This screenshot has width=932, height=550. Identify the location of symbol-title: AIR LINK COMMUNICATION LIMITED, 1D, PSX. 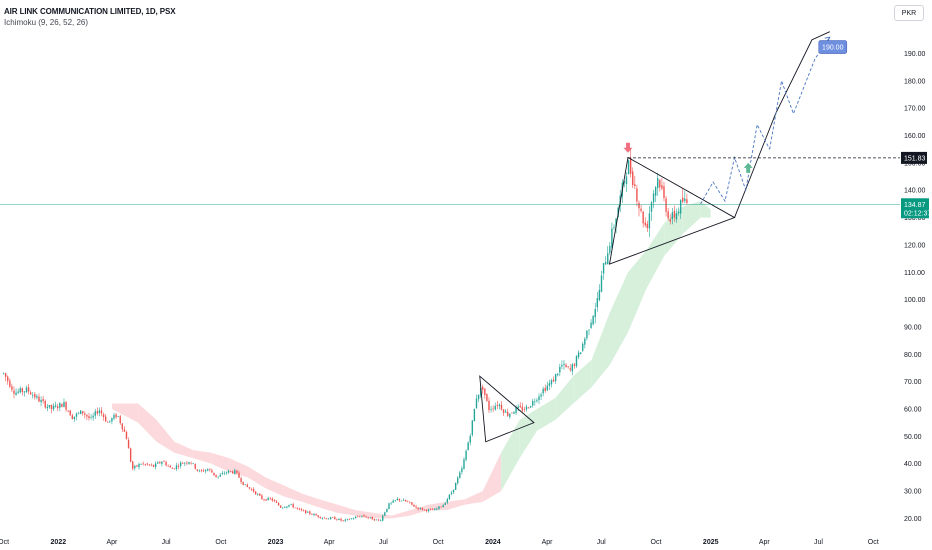
(90, 11).